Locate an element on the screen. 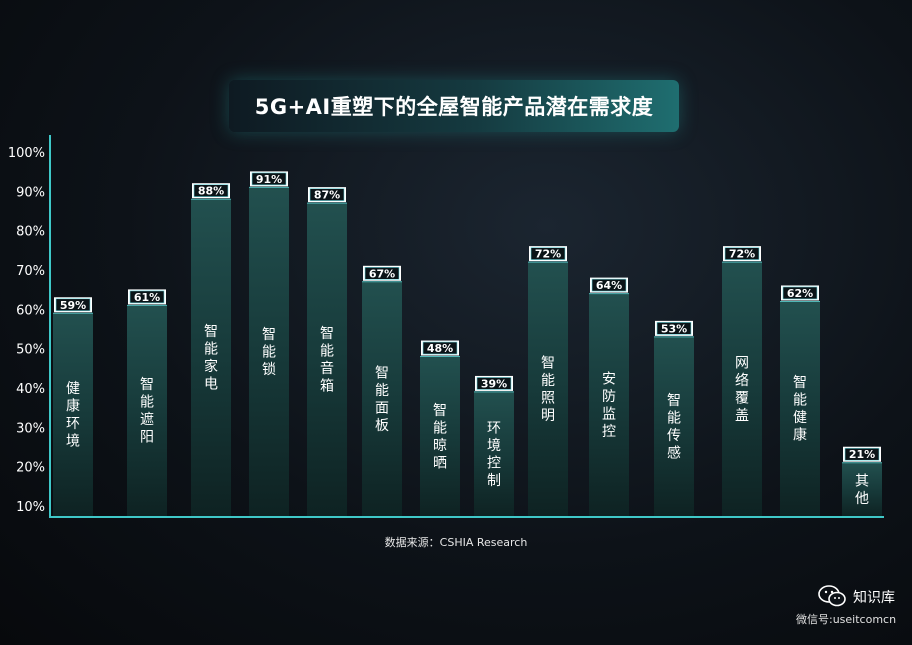  category-label: 智能遮阳 is located at coordinates (147, 411).